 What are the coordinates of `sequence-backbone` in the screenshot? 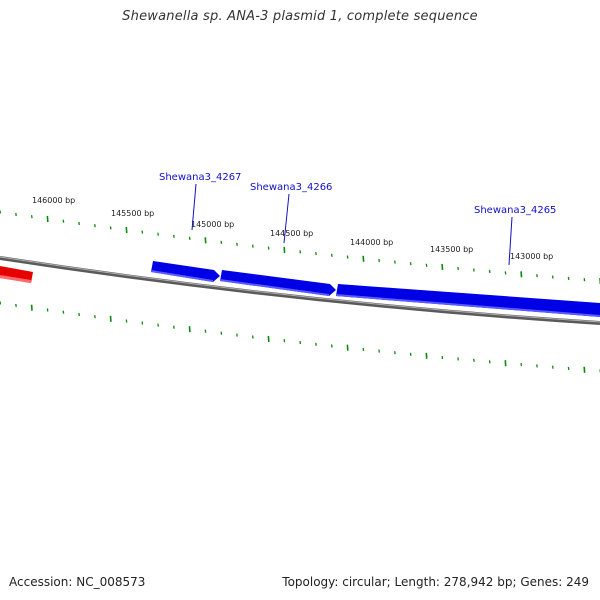 It's located at (300, 290).